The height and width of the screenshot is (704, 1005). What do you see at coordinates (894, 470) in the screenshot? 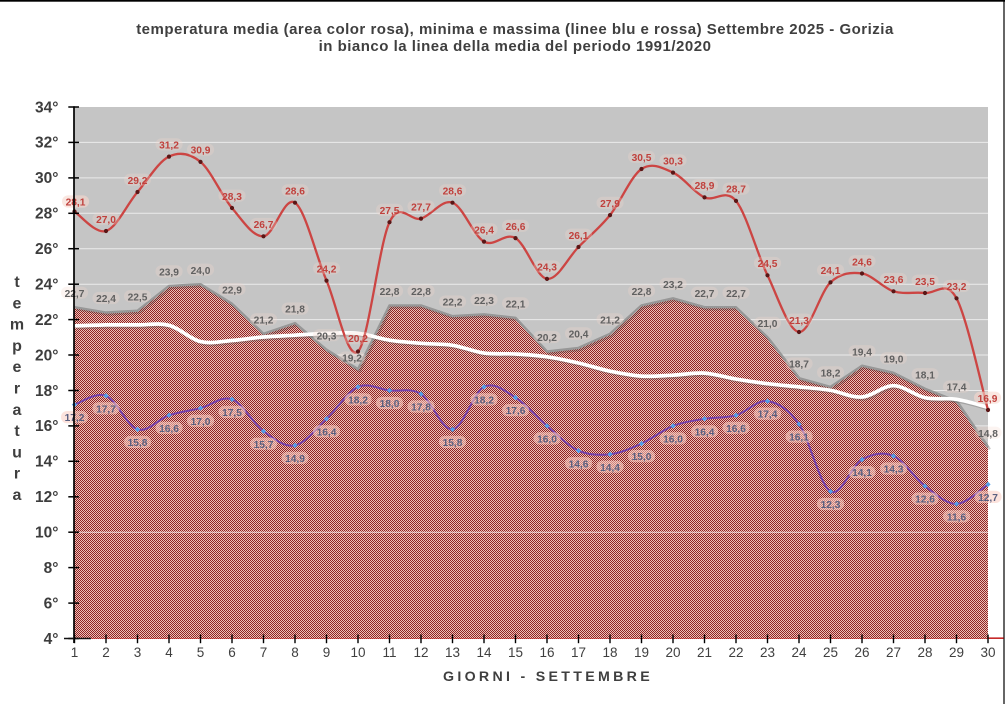
I see `svg-text: 14,3` at bounding box center [894, 470].